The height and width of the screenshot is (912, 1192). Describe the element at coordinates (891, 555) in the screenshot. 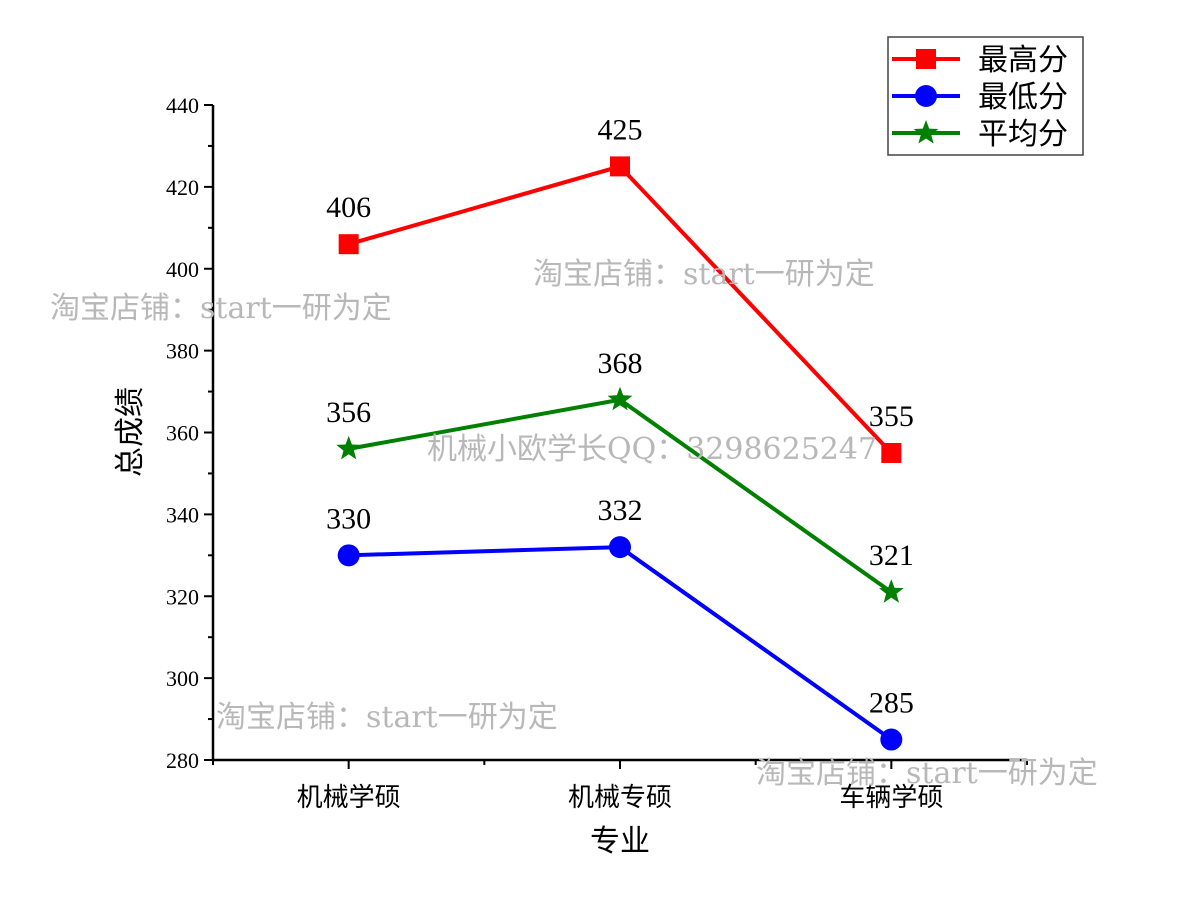

I see `data-label: 321` at that location.